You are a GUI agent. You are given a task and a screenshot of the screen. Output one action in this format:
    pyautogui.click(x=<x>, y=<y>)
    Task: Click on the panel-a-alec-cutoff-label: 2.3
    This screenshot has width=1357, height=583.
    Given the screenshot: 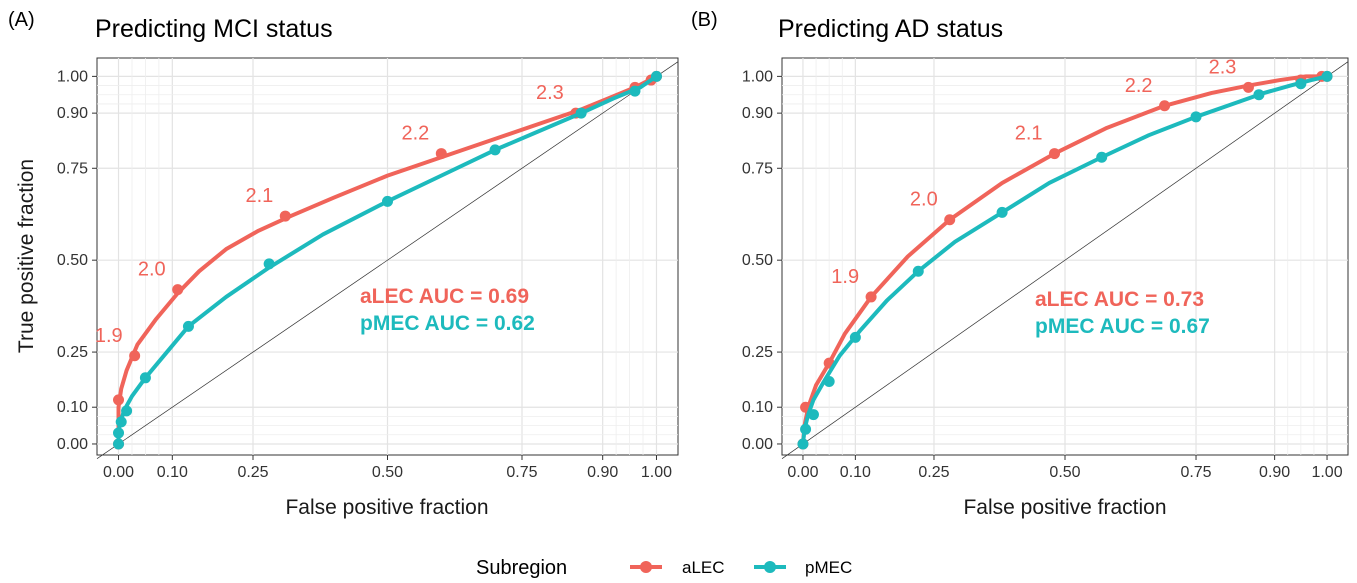 What is the action you would take?
    pyautogui.click(x=550, y=93)
    